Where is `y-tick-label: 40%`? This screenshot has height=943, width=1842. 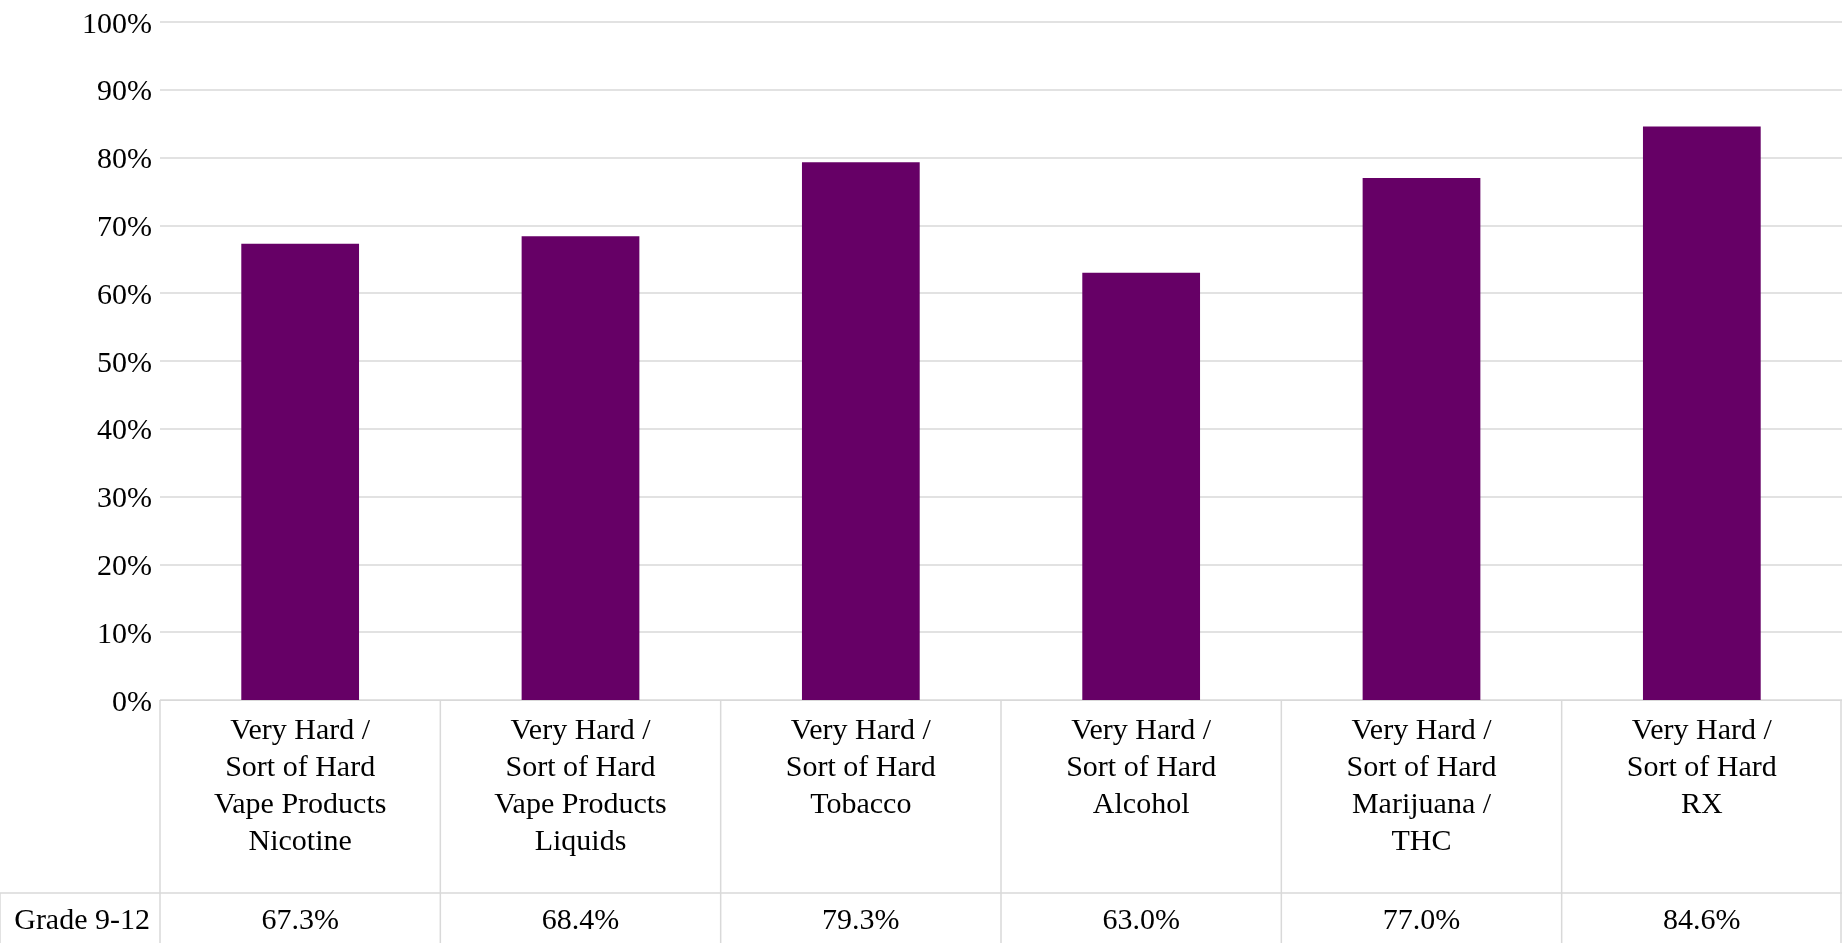 y-tick-label: 40% is located at coordinates (124, 429).